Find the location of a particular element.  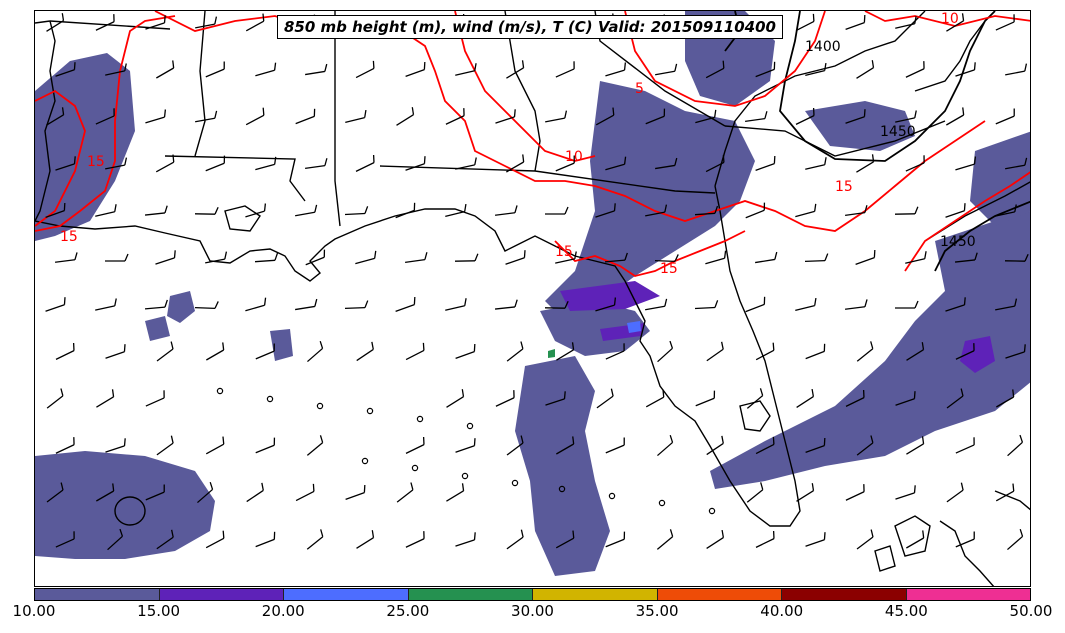

temp-contour-15-gulf is located at coordinates (650, 253).